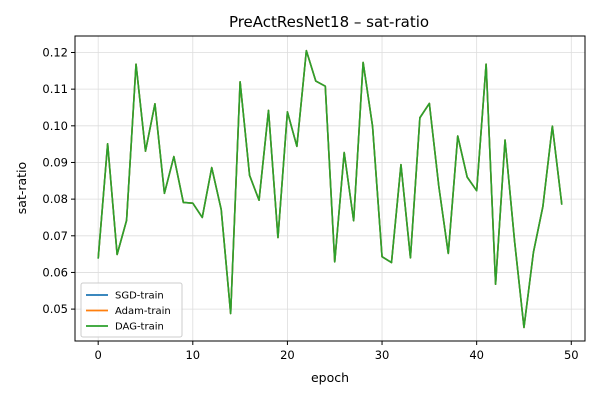  What do you see at coordinates (55, 272) in the screenshot?
I see `y-tick-label: 0.06` at bounding box center [55, 272].